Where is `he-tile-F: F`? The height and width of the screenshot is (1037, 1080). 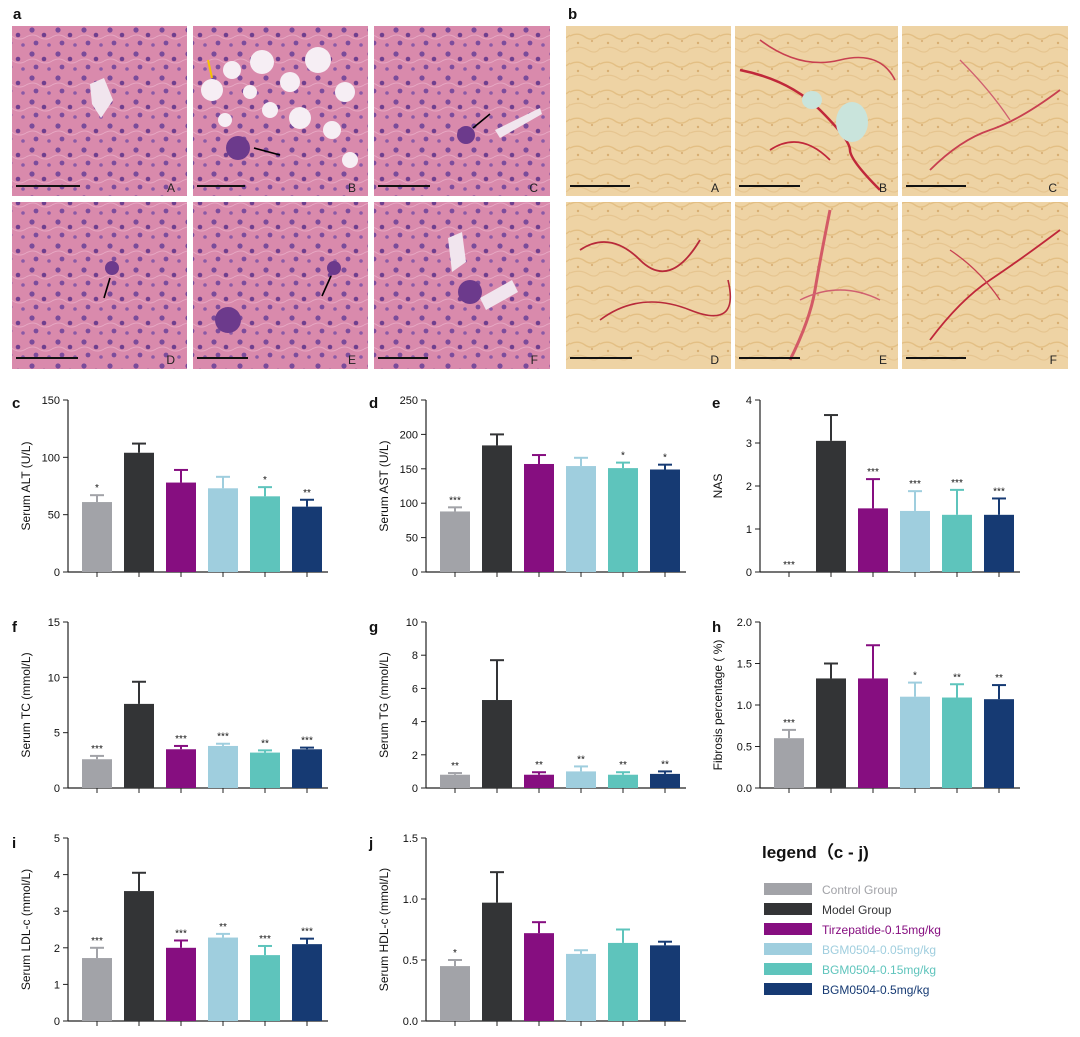
he-tile-F: F is located at coordinates (462, 285).